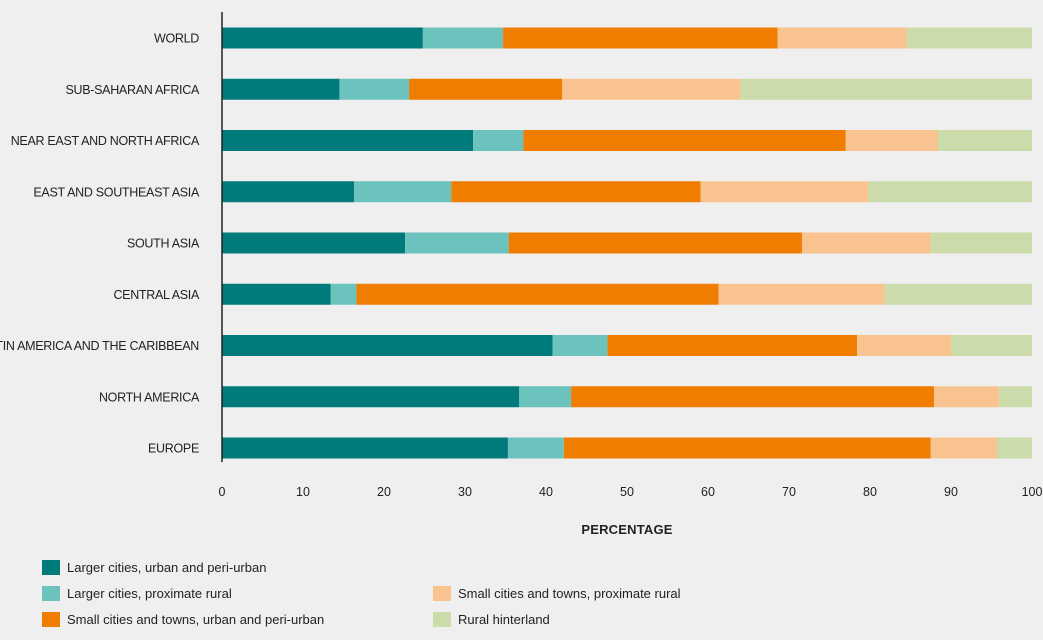 Image resolution: width=1043 pixels, height=640 pixels. Describe the element at coordinates (163, 244) in the screenshot. I see `category-label: SOUTH ASIA` at that location.